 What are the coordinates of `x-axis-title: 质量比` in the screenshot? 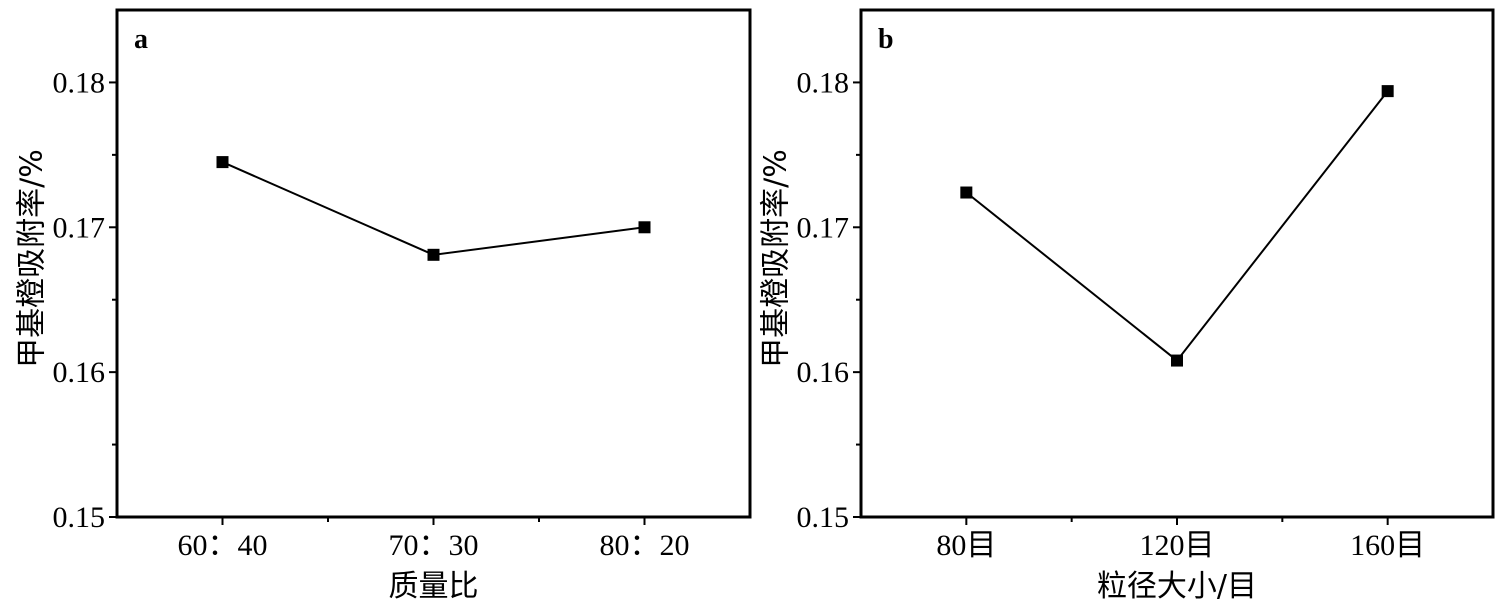 It's located at (434, 586).